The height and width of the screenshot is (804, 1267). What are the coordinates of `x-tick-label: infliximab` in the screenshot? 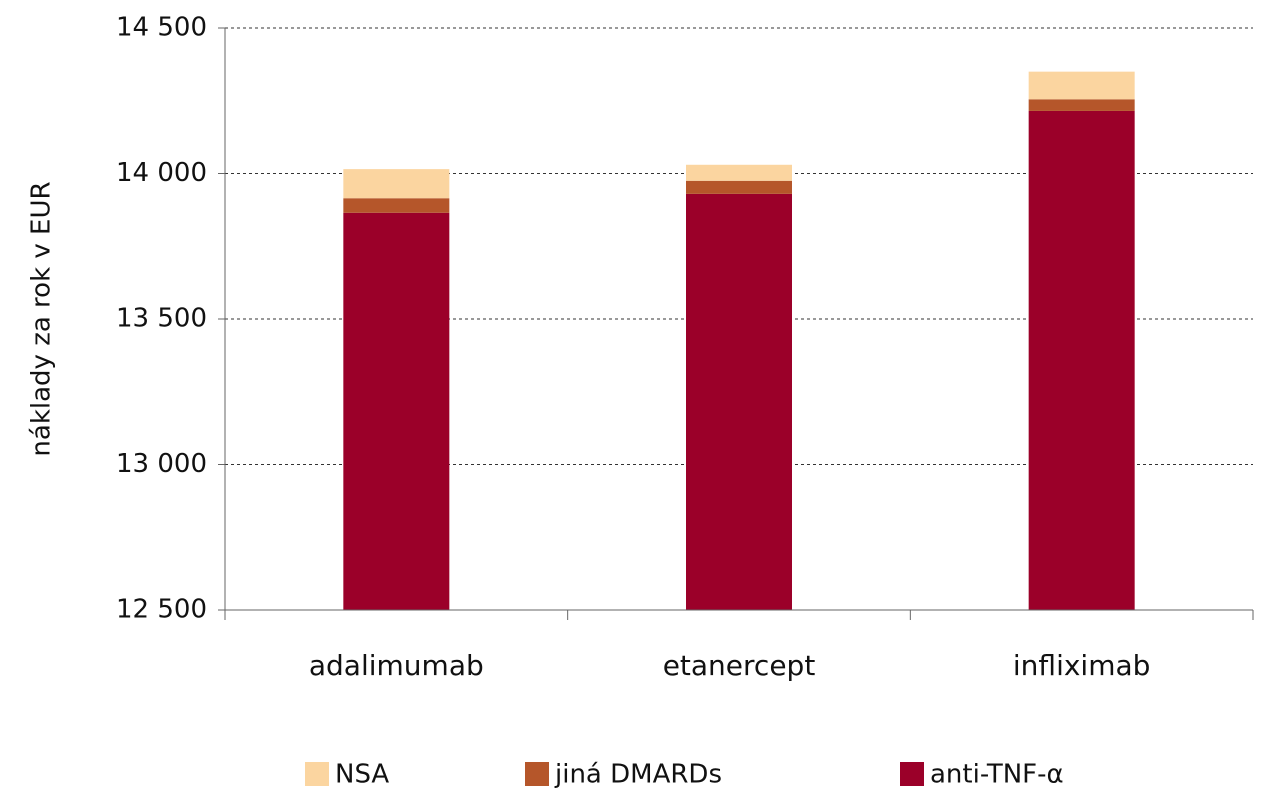 It's located at (1082, 665).